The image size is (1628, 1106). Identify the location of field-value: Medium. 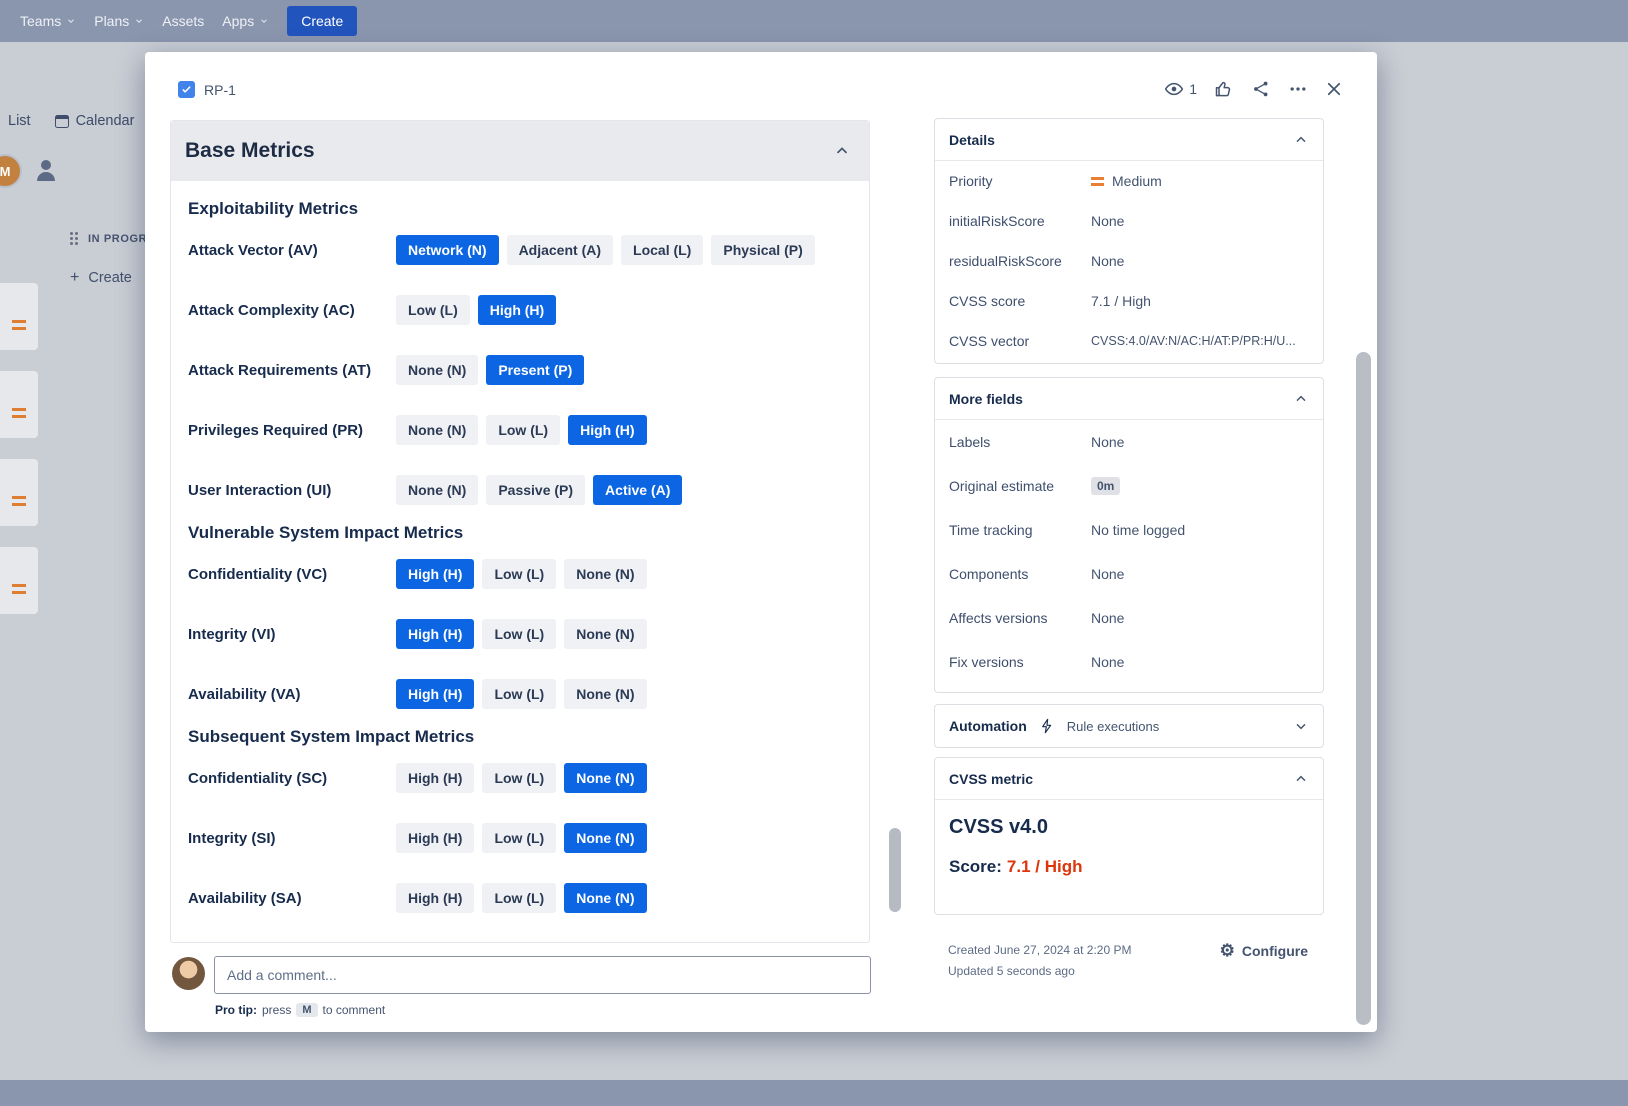
(1126, 181).